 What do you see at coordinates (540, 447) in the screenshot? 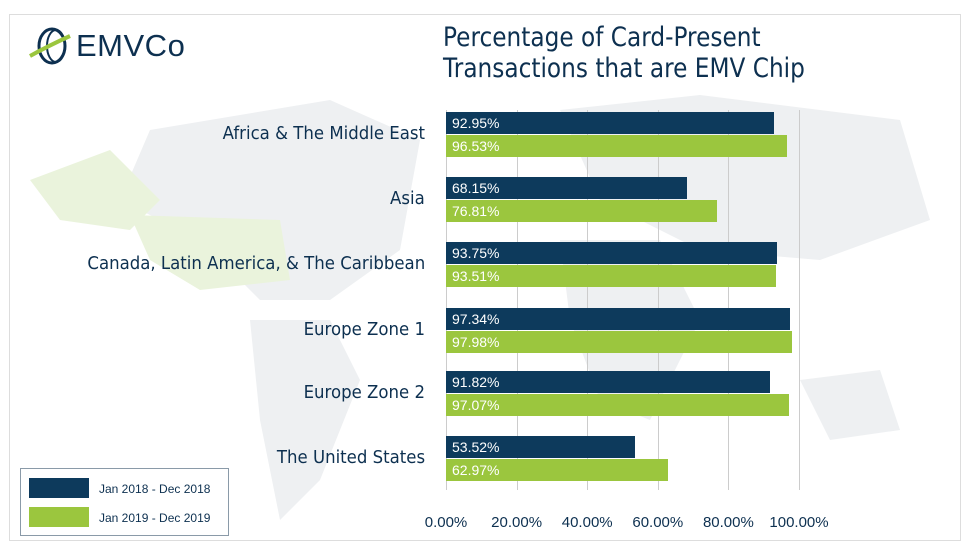
I see `bar-2018: 53.52%` at bounding box center [540, 447].